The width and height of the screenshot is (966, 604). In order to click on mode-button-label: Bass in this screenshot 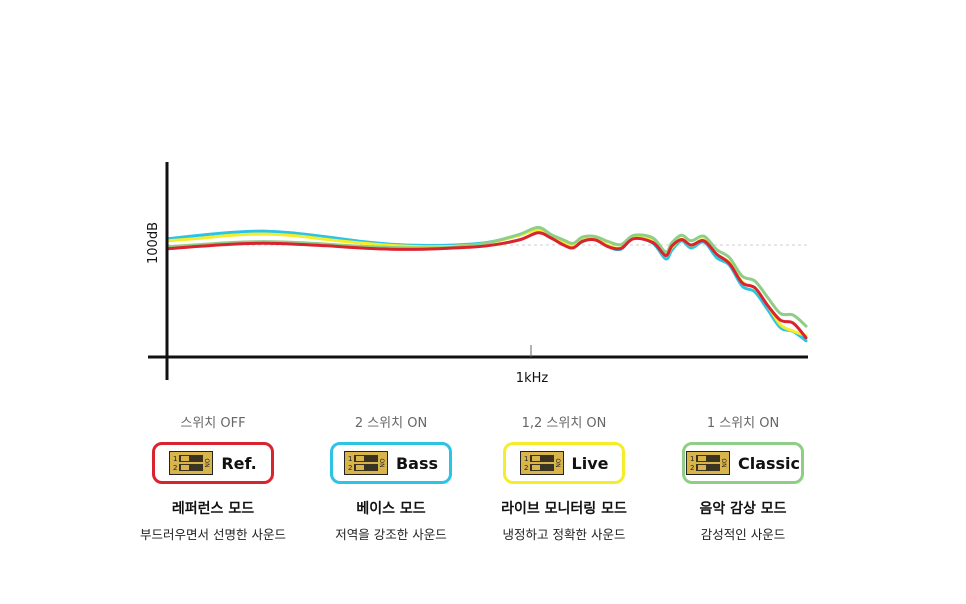, I will do `click(417, 463)`.